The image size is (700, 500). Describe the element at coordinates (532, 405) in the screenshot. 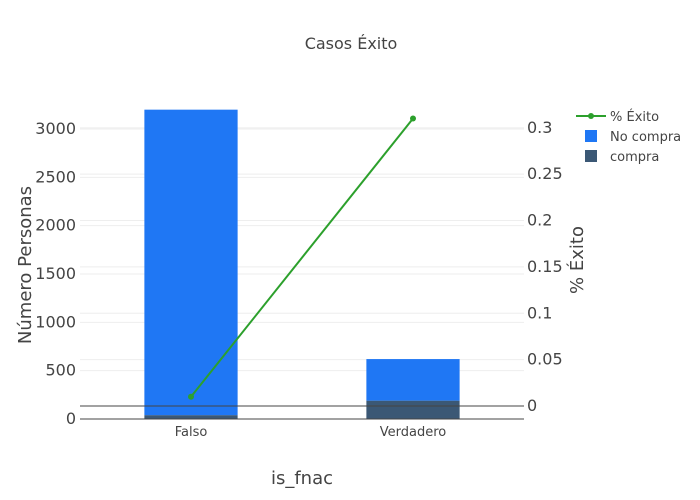

I see `y2-tick-label: 0` at that location.